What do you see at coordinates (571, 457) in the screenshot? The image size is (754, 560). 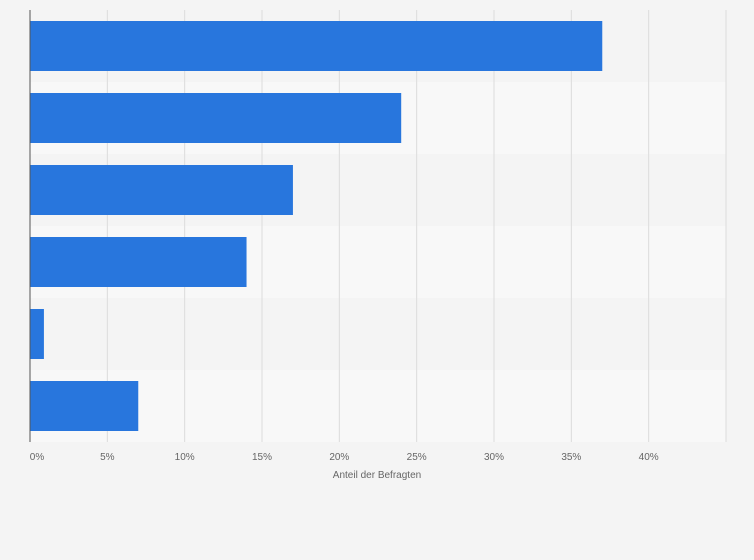 I see `x-tick-label: 35%` at bounding box center [571, 457].